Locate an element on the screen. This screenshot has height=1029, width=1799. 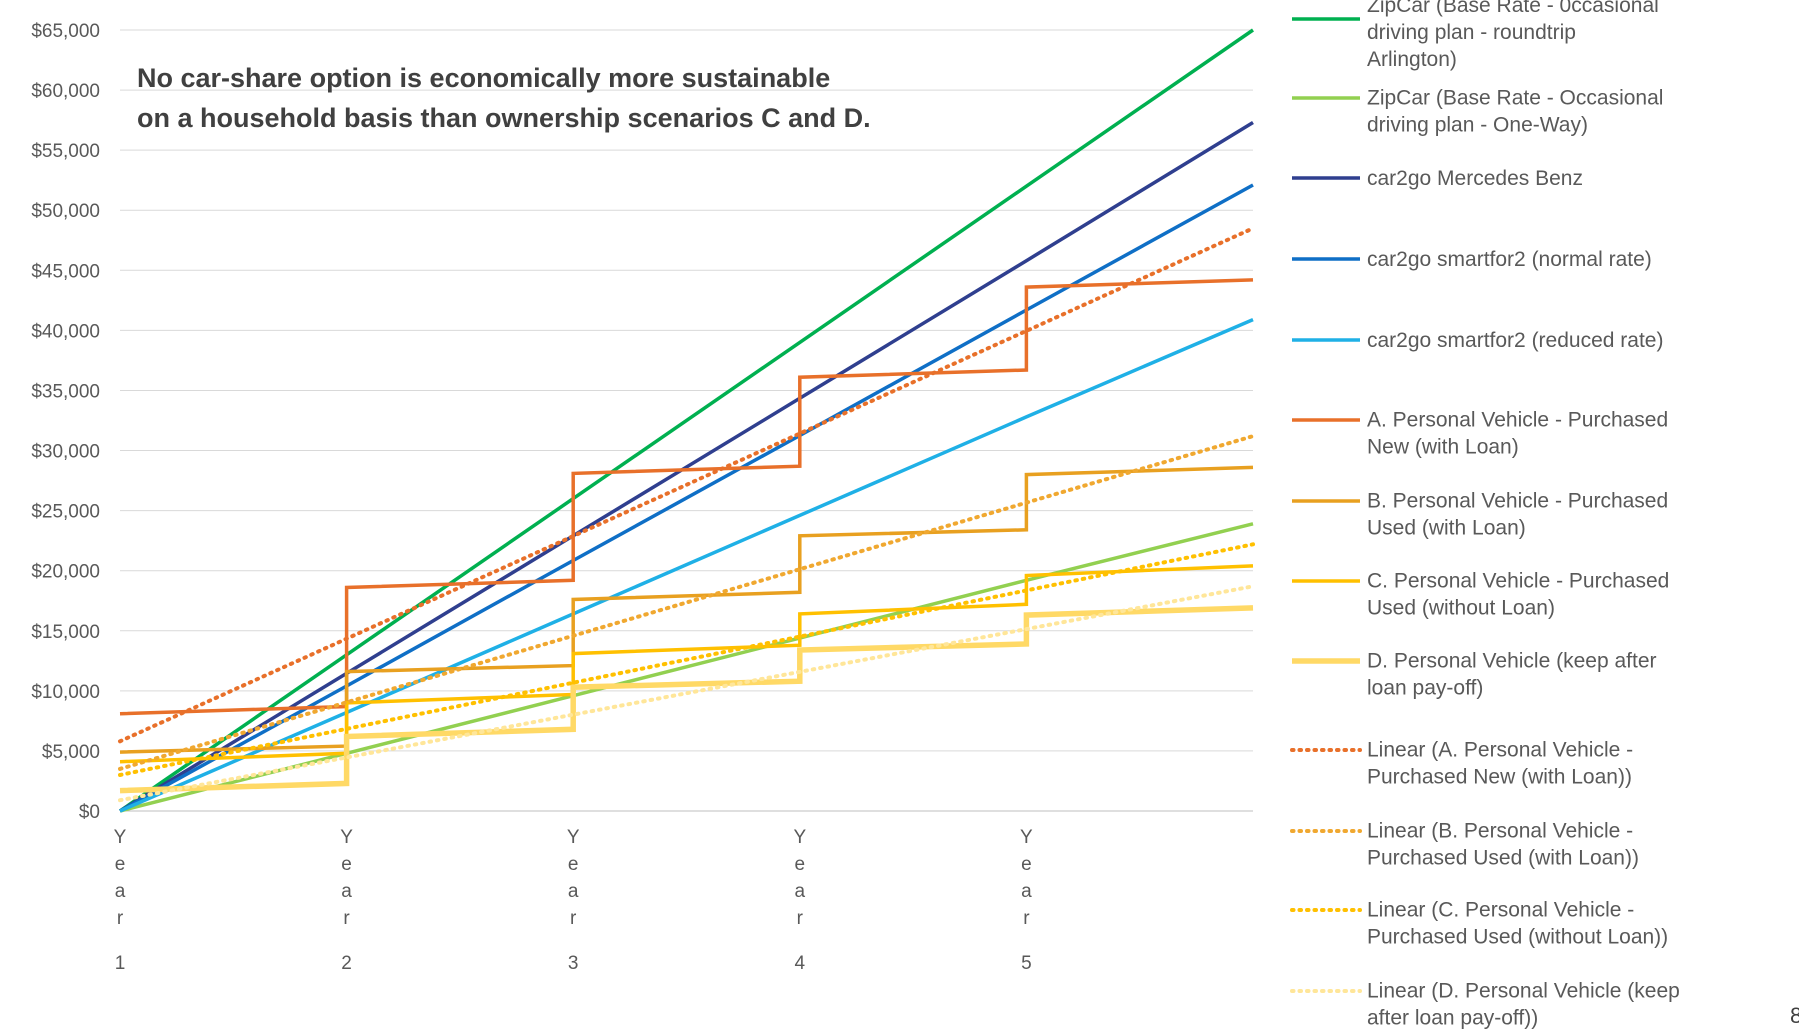
y-tick-label: $65,000 is located at coordinates (65, 31).